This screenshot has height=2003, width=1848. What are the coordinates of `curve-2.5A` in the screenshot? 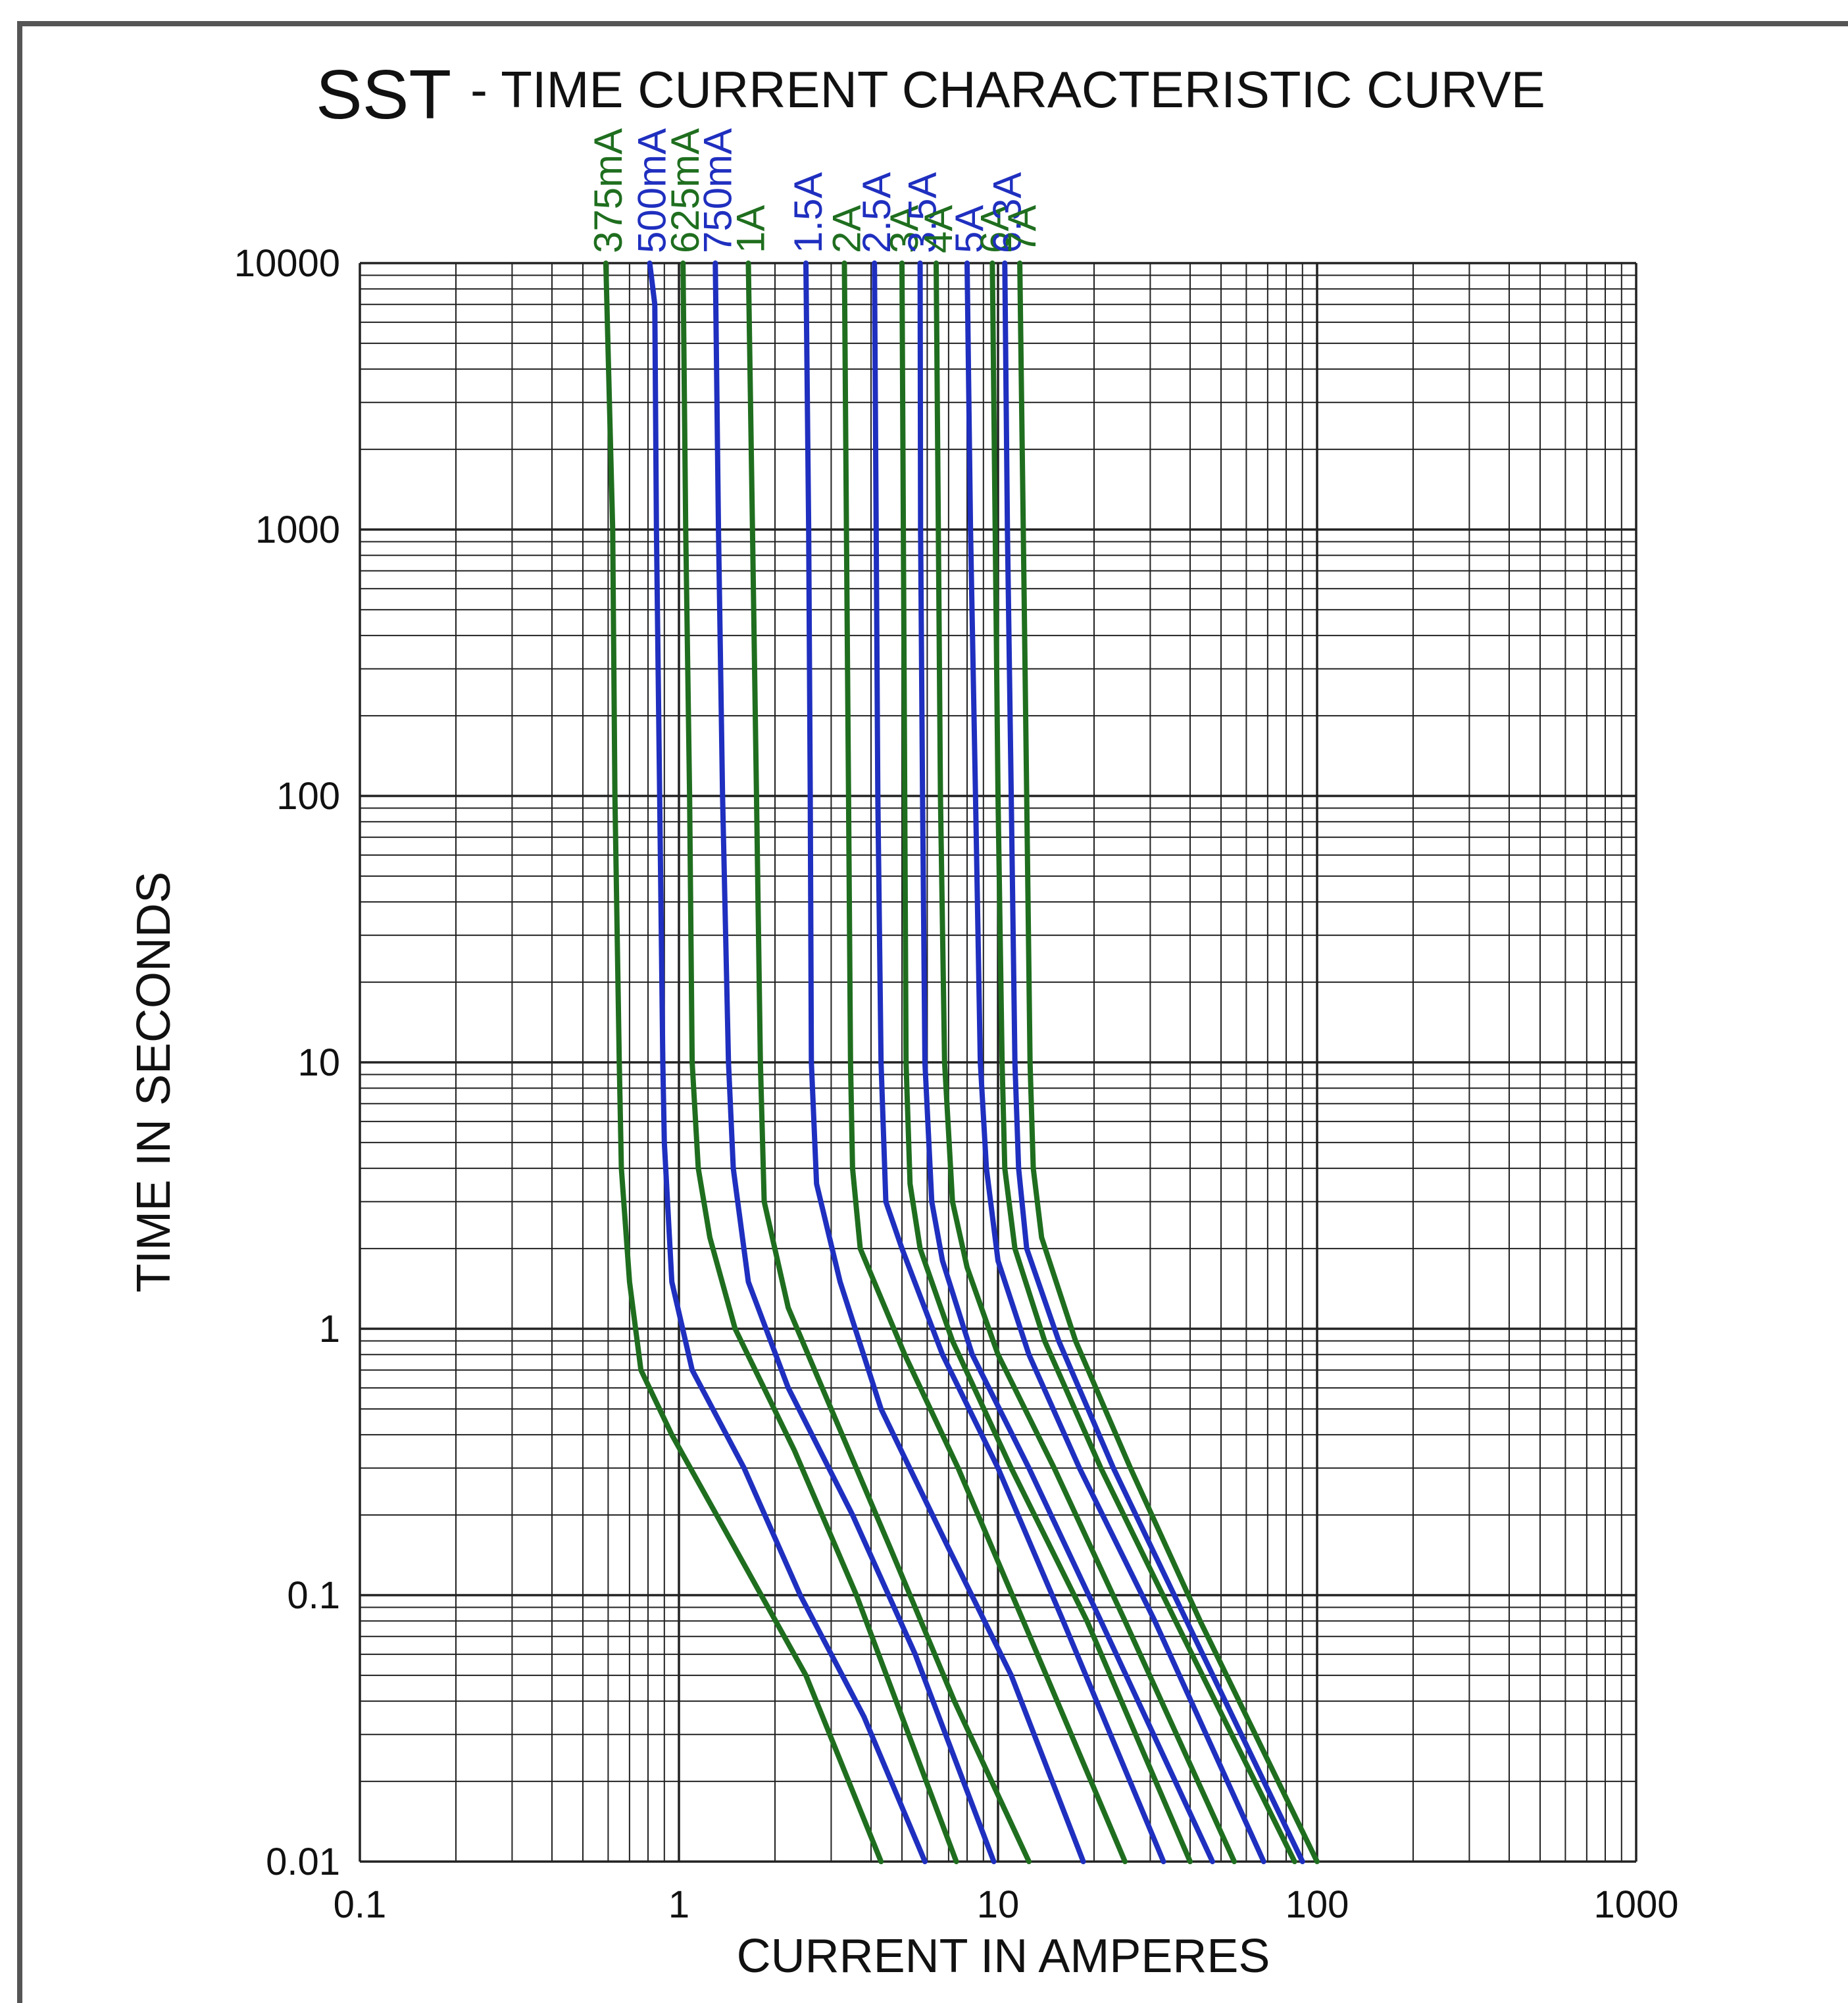 It's located at (1019, 1062).